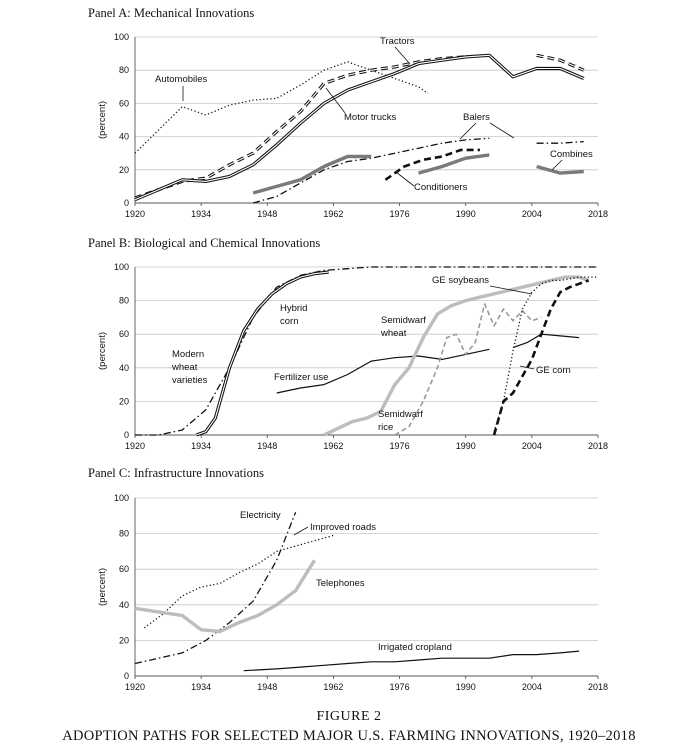  What do you see at coordinates (541, 357) in the screenshot?
I see `series-line-ge-corn` at bounding box center [541, 357].